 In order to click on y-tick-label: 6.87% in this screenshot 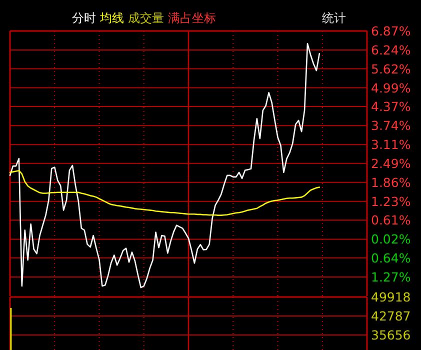, I will do `click(391, 31)`.